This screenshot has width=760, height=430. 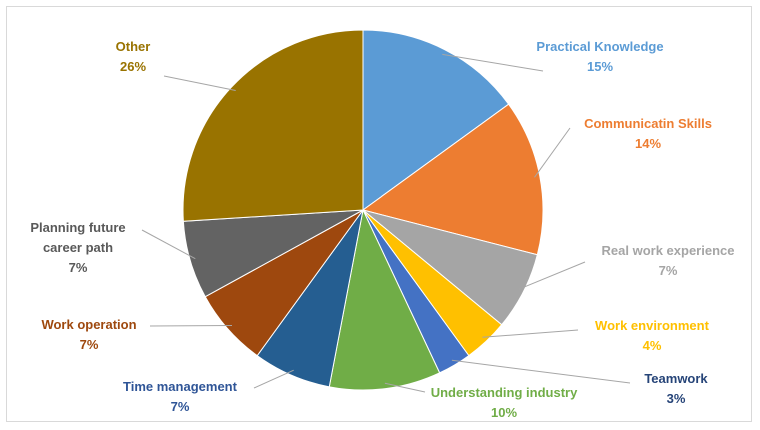 I want to click on slice-label-communicatin-skills: Communicatin Skills 14%, so click(x=648, y=133).